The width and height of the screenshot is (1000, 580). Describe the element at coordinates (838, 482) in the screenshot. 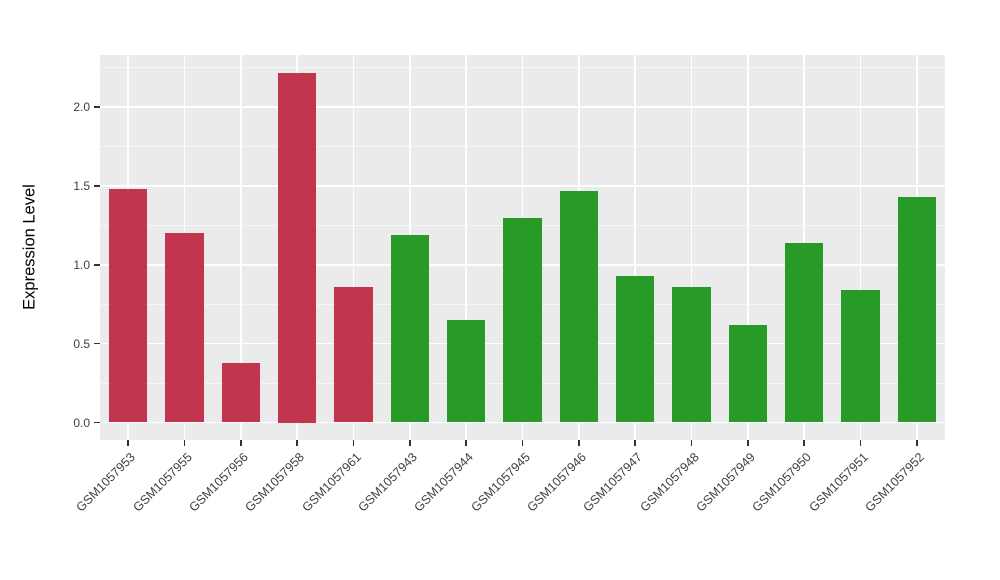

I see `x-axis-tick-label: GSM1057951` at that location.